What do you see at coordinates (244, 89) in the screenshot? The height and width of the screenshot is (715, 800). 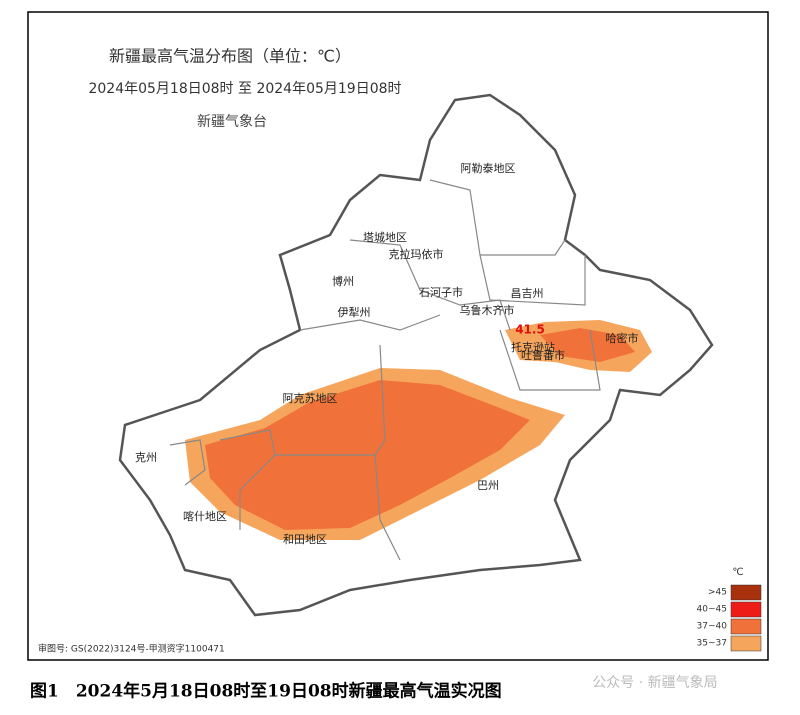 I see `map-period: 2024年05月18日08时 至 2024年05月19日08时` at bounding box center [244, 89].